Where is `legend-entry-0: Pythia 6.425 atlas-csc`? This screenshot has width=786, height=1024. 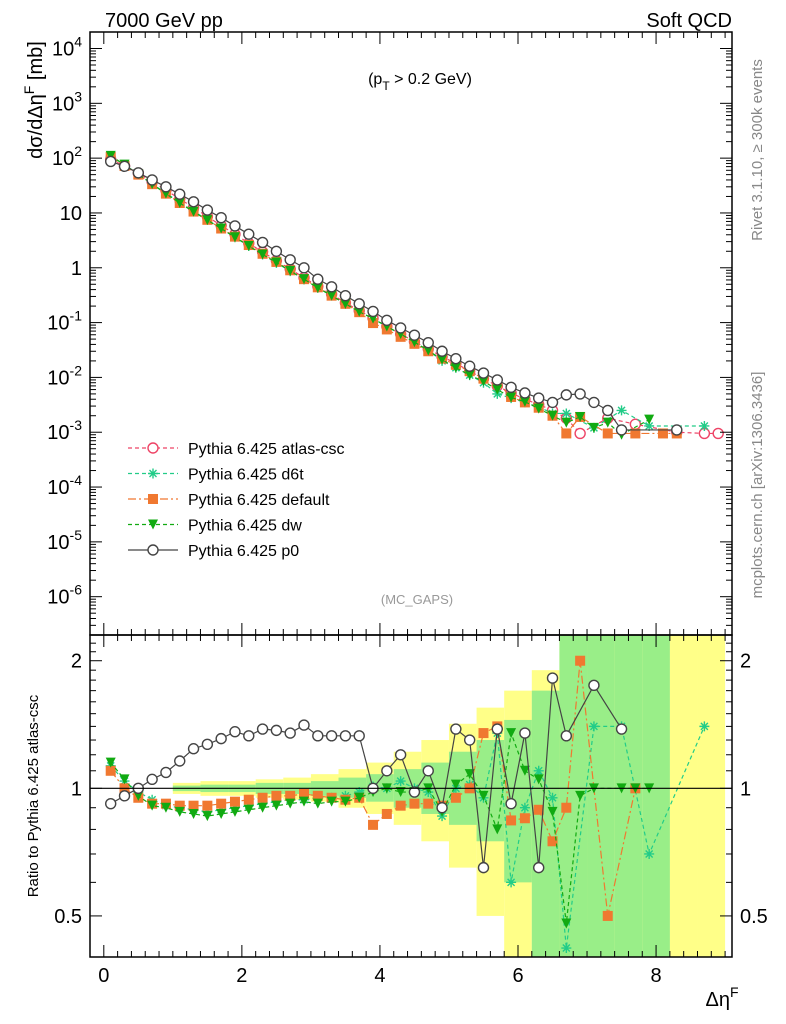
legend-entry-0: Pythia 6.425 atlas-csc is located at coordinates (236, 449).